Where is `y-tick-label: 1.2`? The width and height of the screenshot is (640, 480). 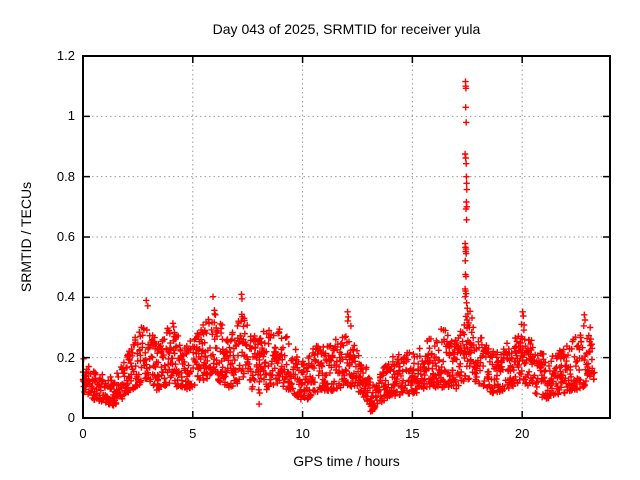
y-tick-label: 1.2 is located at coordinates (65, 55).